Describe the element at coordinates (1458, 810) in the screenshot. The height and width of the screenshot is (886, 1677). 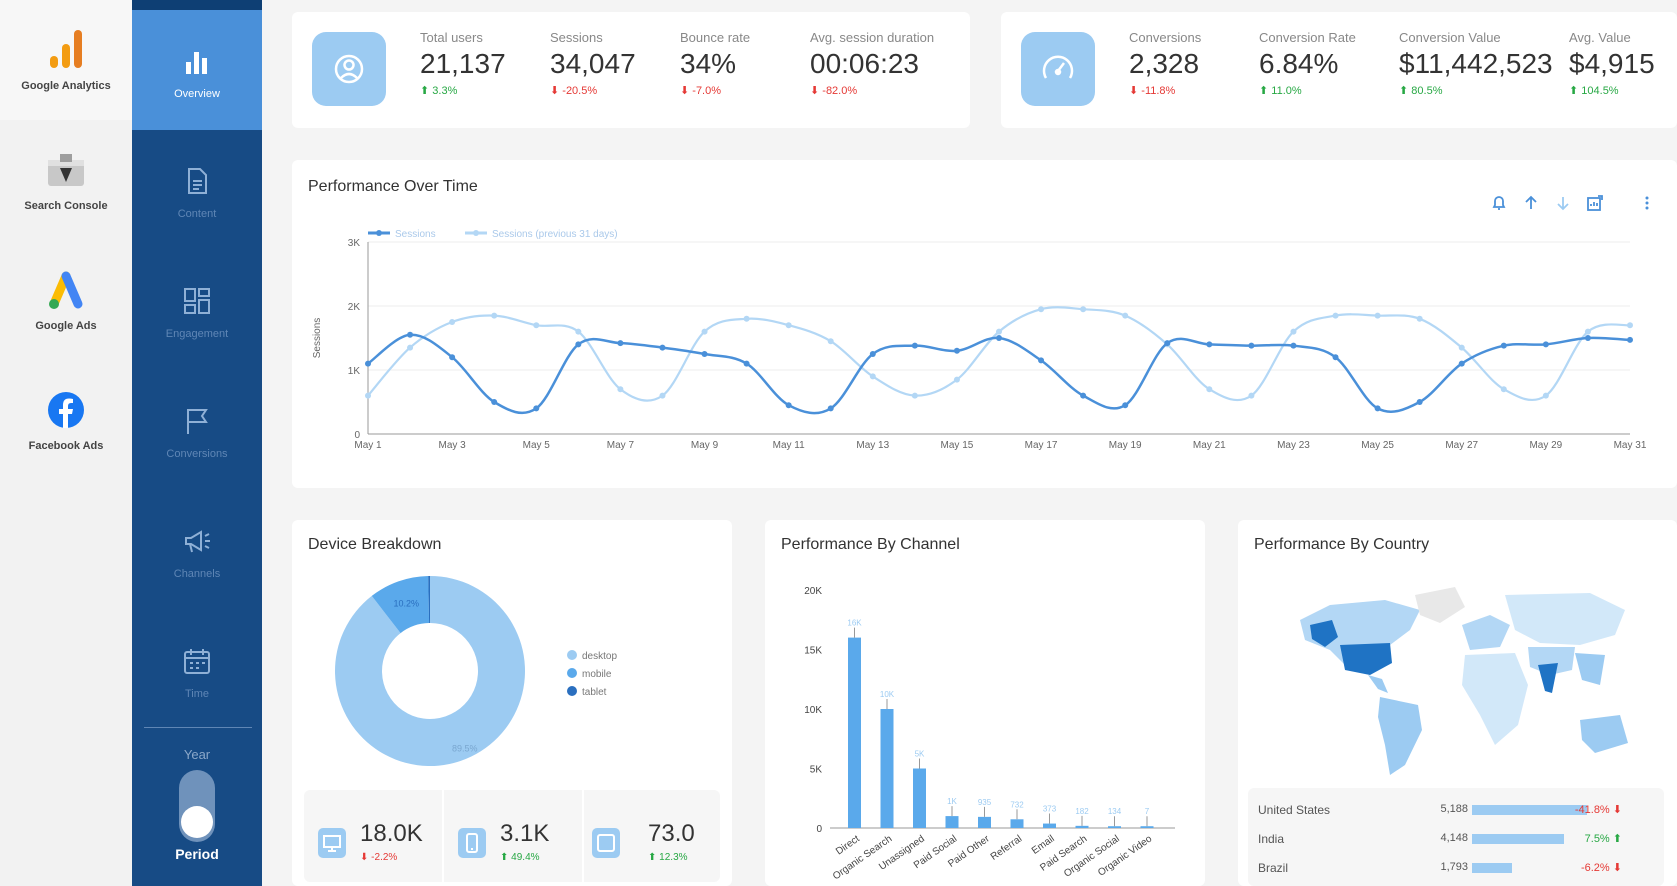
I see `country-row: United States 5,188 -41.8% ⬇` at that location.